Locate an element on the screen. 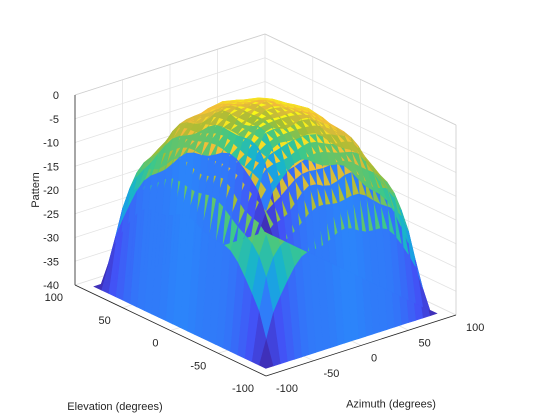 The image size is (560, 420). y-axis-title: Elevation (degrees) is located at coordinates (114, 407).